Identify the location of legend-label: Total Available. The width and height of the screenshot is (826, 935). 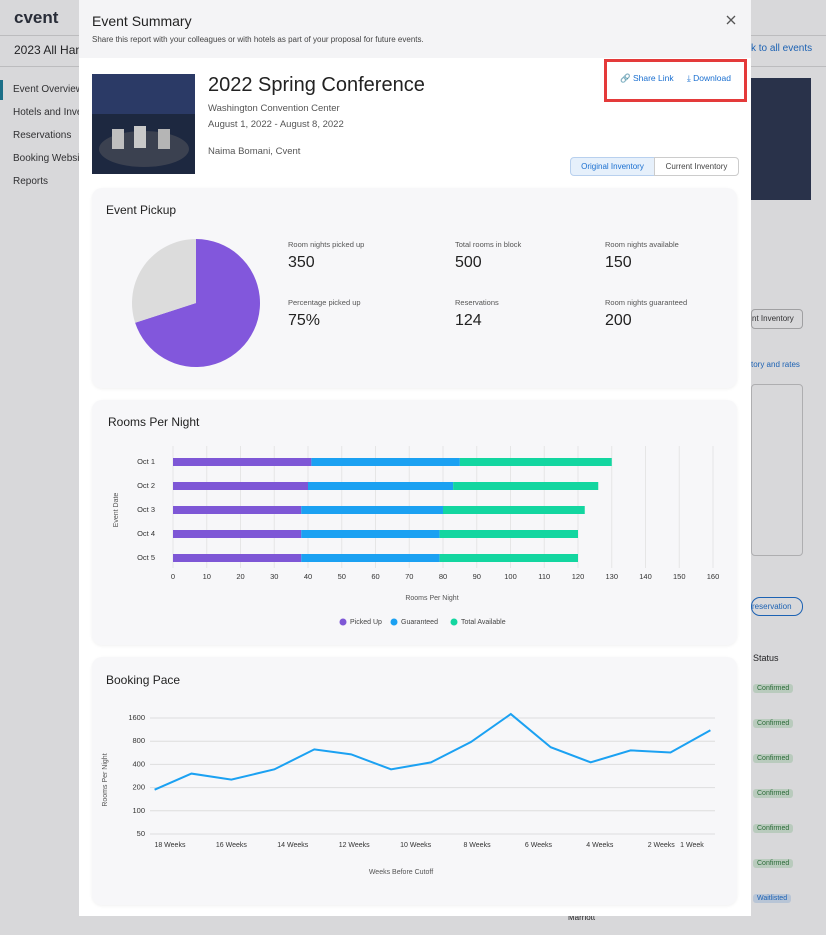
(483, 622).